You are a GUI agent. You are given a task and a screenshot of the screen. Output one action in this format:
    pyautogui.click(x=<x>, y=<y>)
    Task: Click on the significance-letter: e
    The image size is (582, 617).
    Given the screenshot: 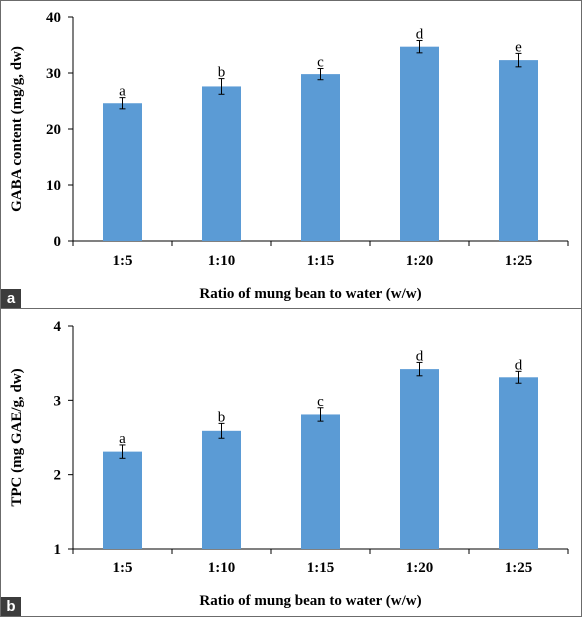 What is the action you would take?
    pyautogui.click(x=518, y=47)
    